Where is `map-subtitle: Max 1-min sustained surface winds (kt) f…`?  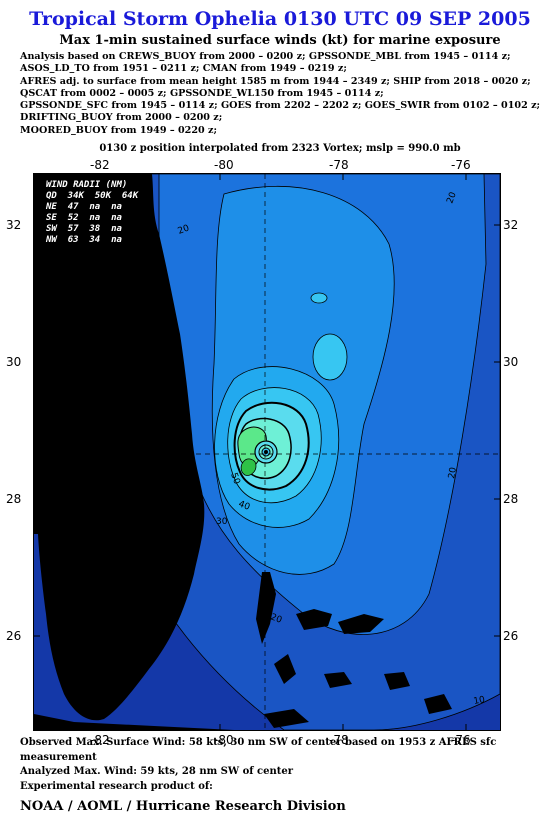 map-subtitle: Max 1-min sustained surface winds (kt) f… is located at coordinates (280, 40).